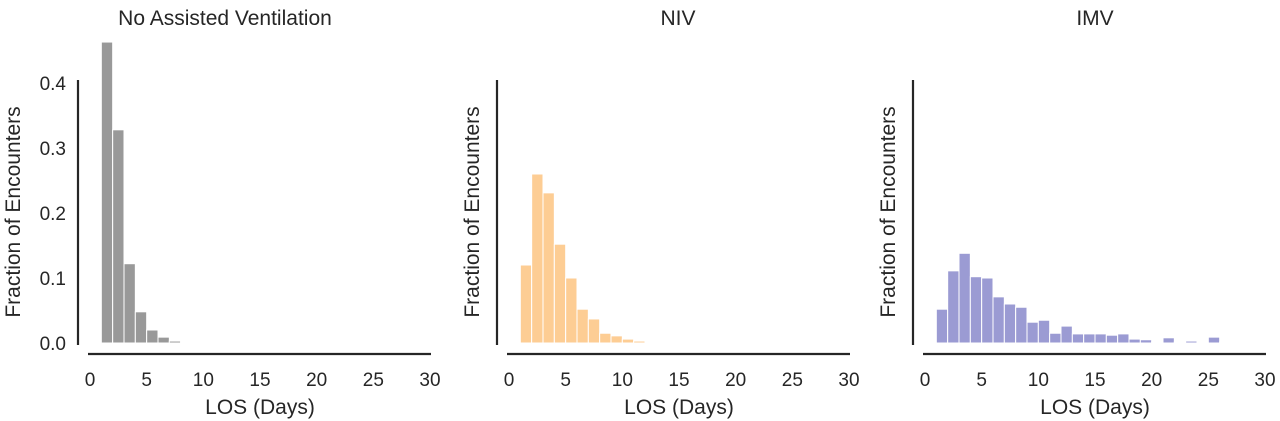 The width and height of the screenshot is (1280, 421). What do you see at coordinates (53, 214) in the screenshot?
I see `y-tick-label: 0.2` at bounding box center [53, 214].